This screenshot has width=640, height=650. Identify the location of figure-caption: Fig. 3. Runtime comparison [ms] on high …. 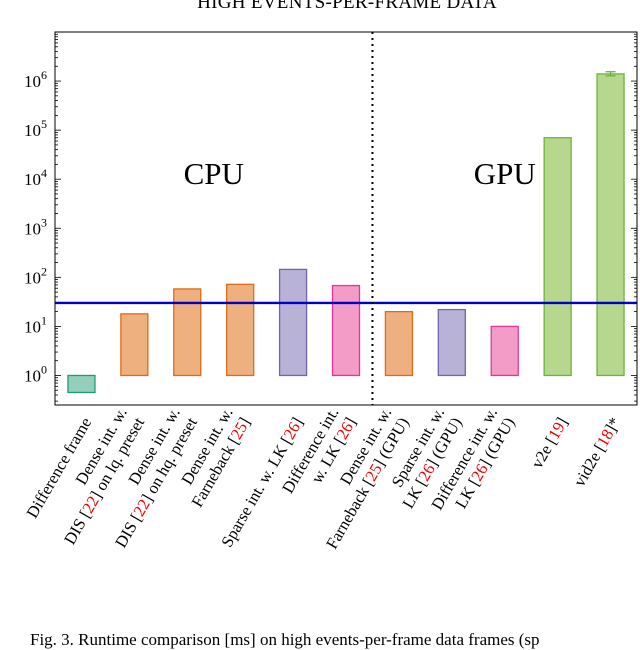
(285, 639).